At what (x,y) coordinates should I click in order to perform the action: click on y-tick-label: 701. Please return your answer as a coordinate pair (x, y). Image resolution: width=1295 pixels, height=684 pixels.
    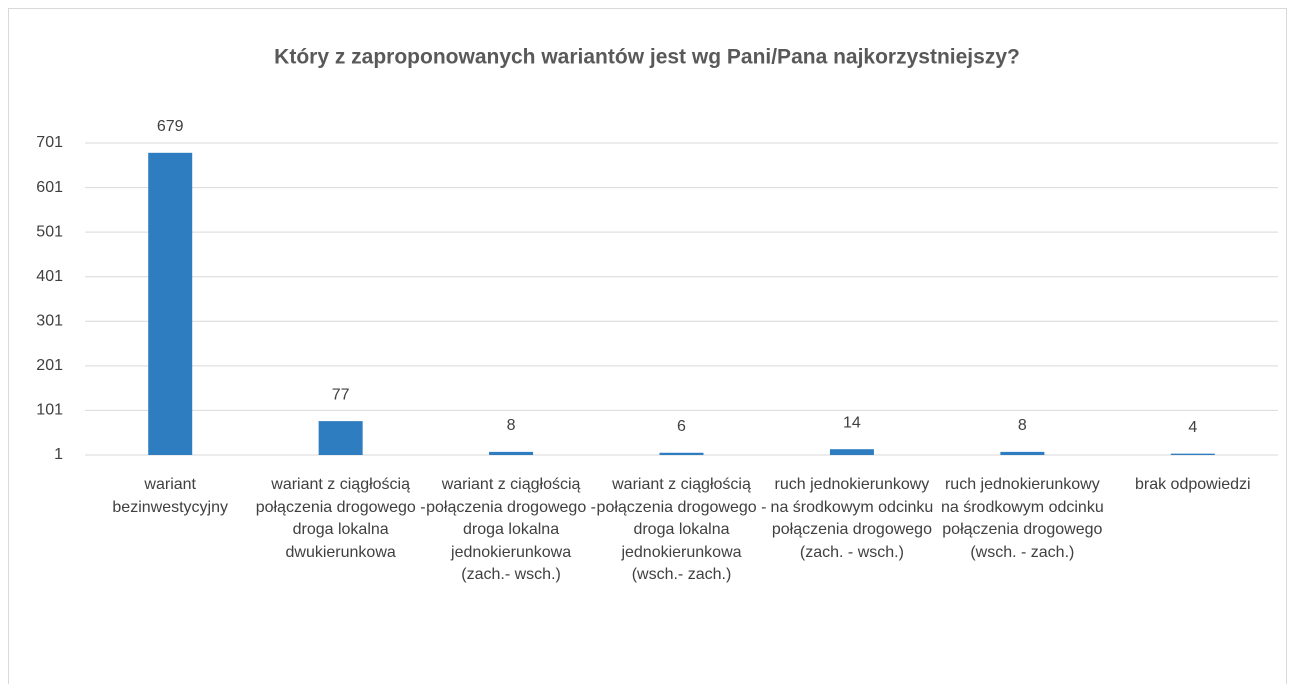
    Looking at the image, I should click on (49, 142).